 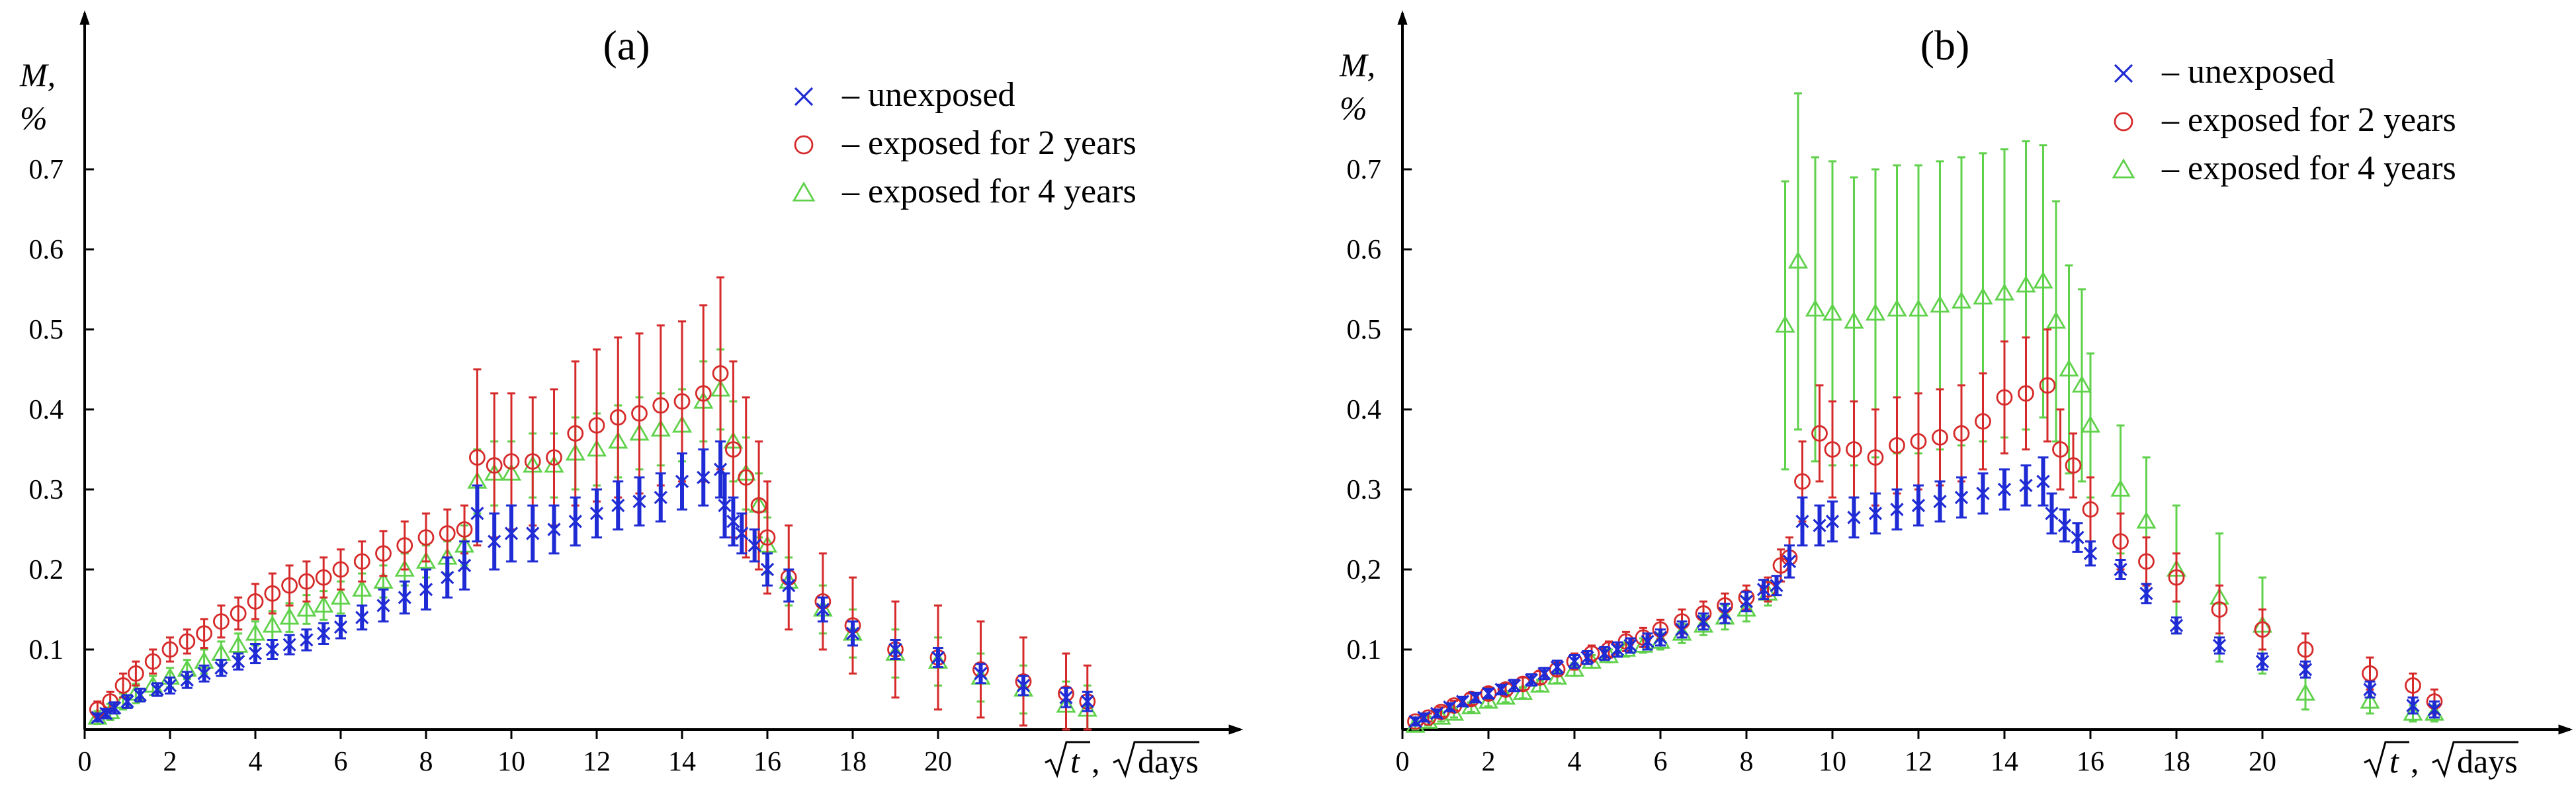 I want to click on legend-item: – unexposed, so click(x=904, y=95).